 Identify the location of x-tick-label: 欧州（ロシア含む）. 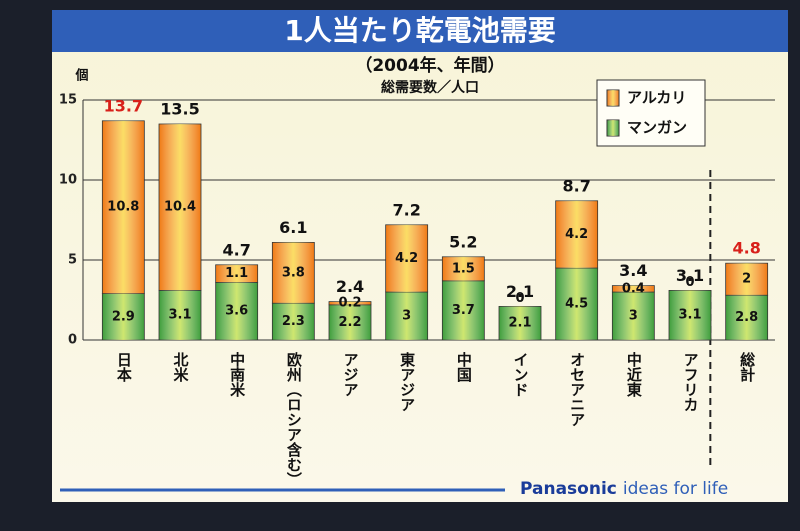
(294, 419).